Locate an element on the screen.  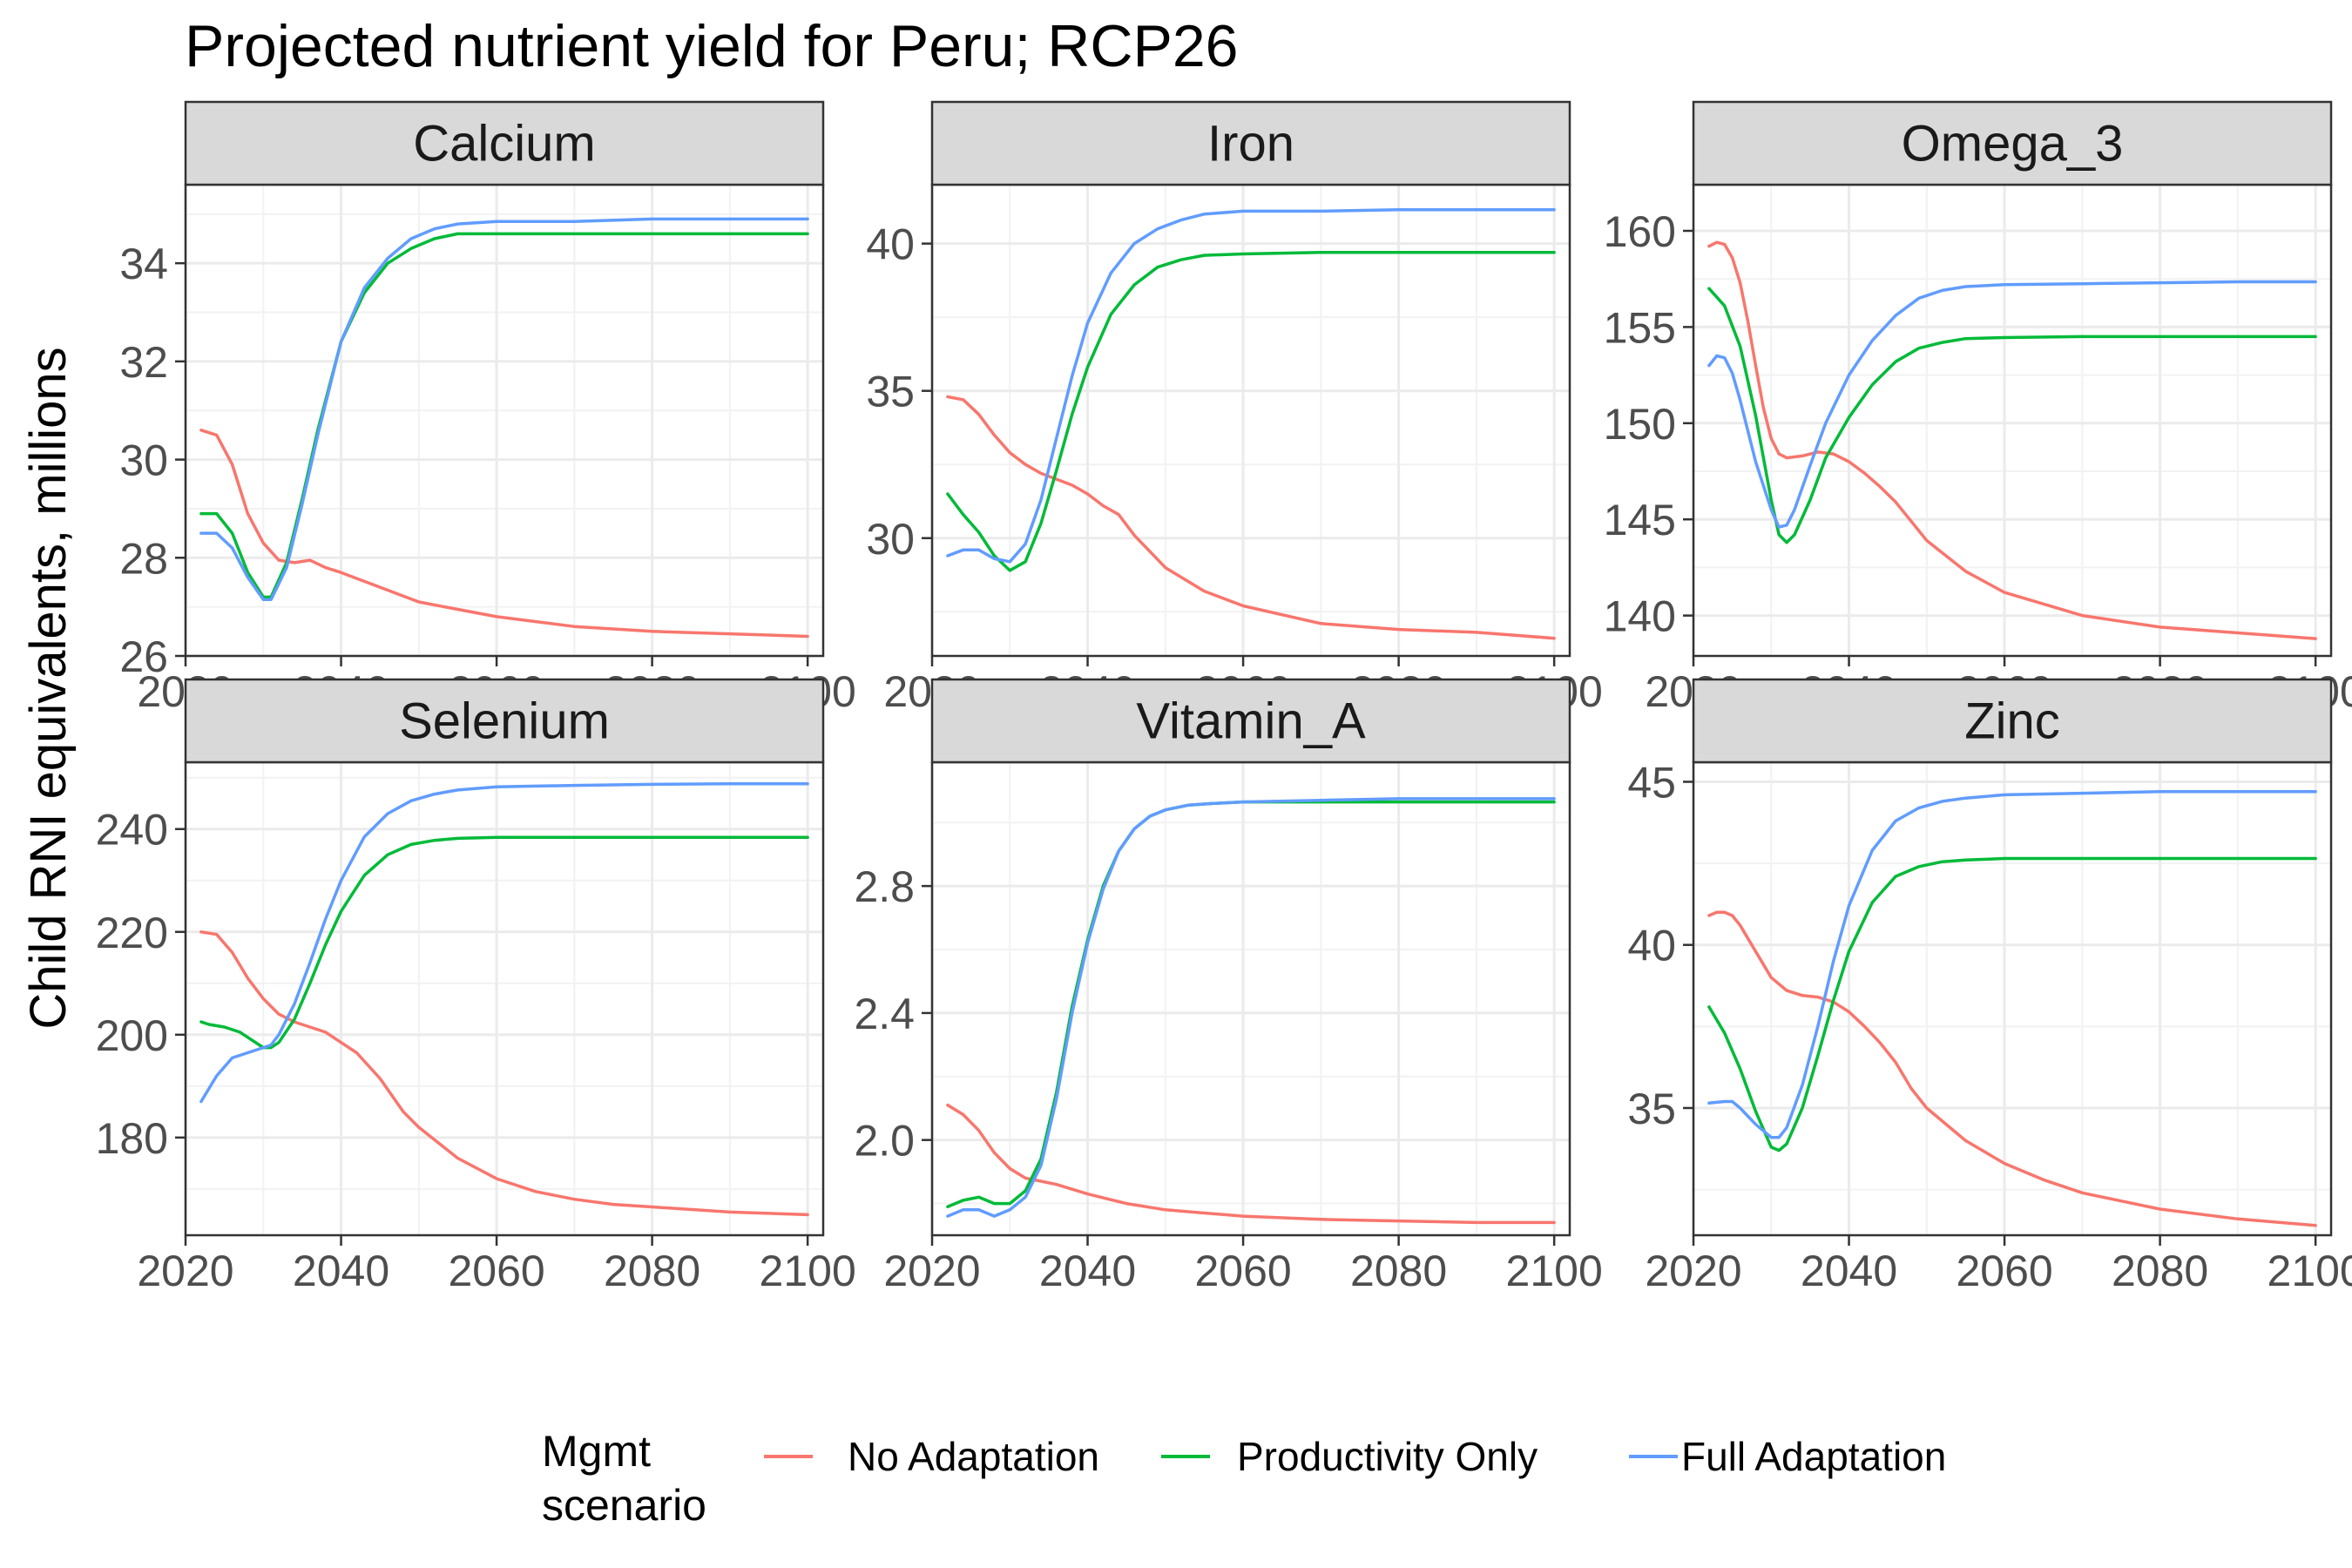
panel-selenium: Selenium 180 200 220 240 2020 2040 2060 2080 2100 is located at coordinates (476, 986).